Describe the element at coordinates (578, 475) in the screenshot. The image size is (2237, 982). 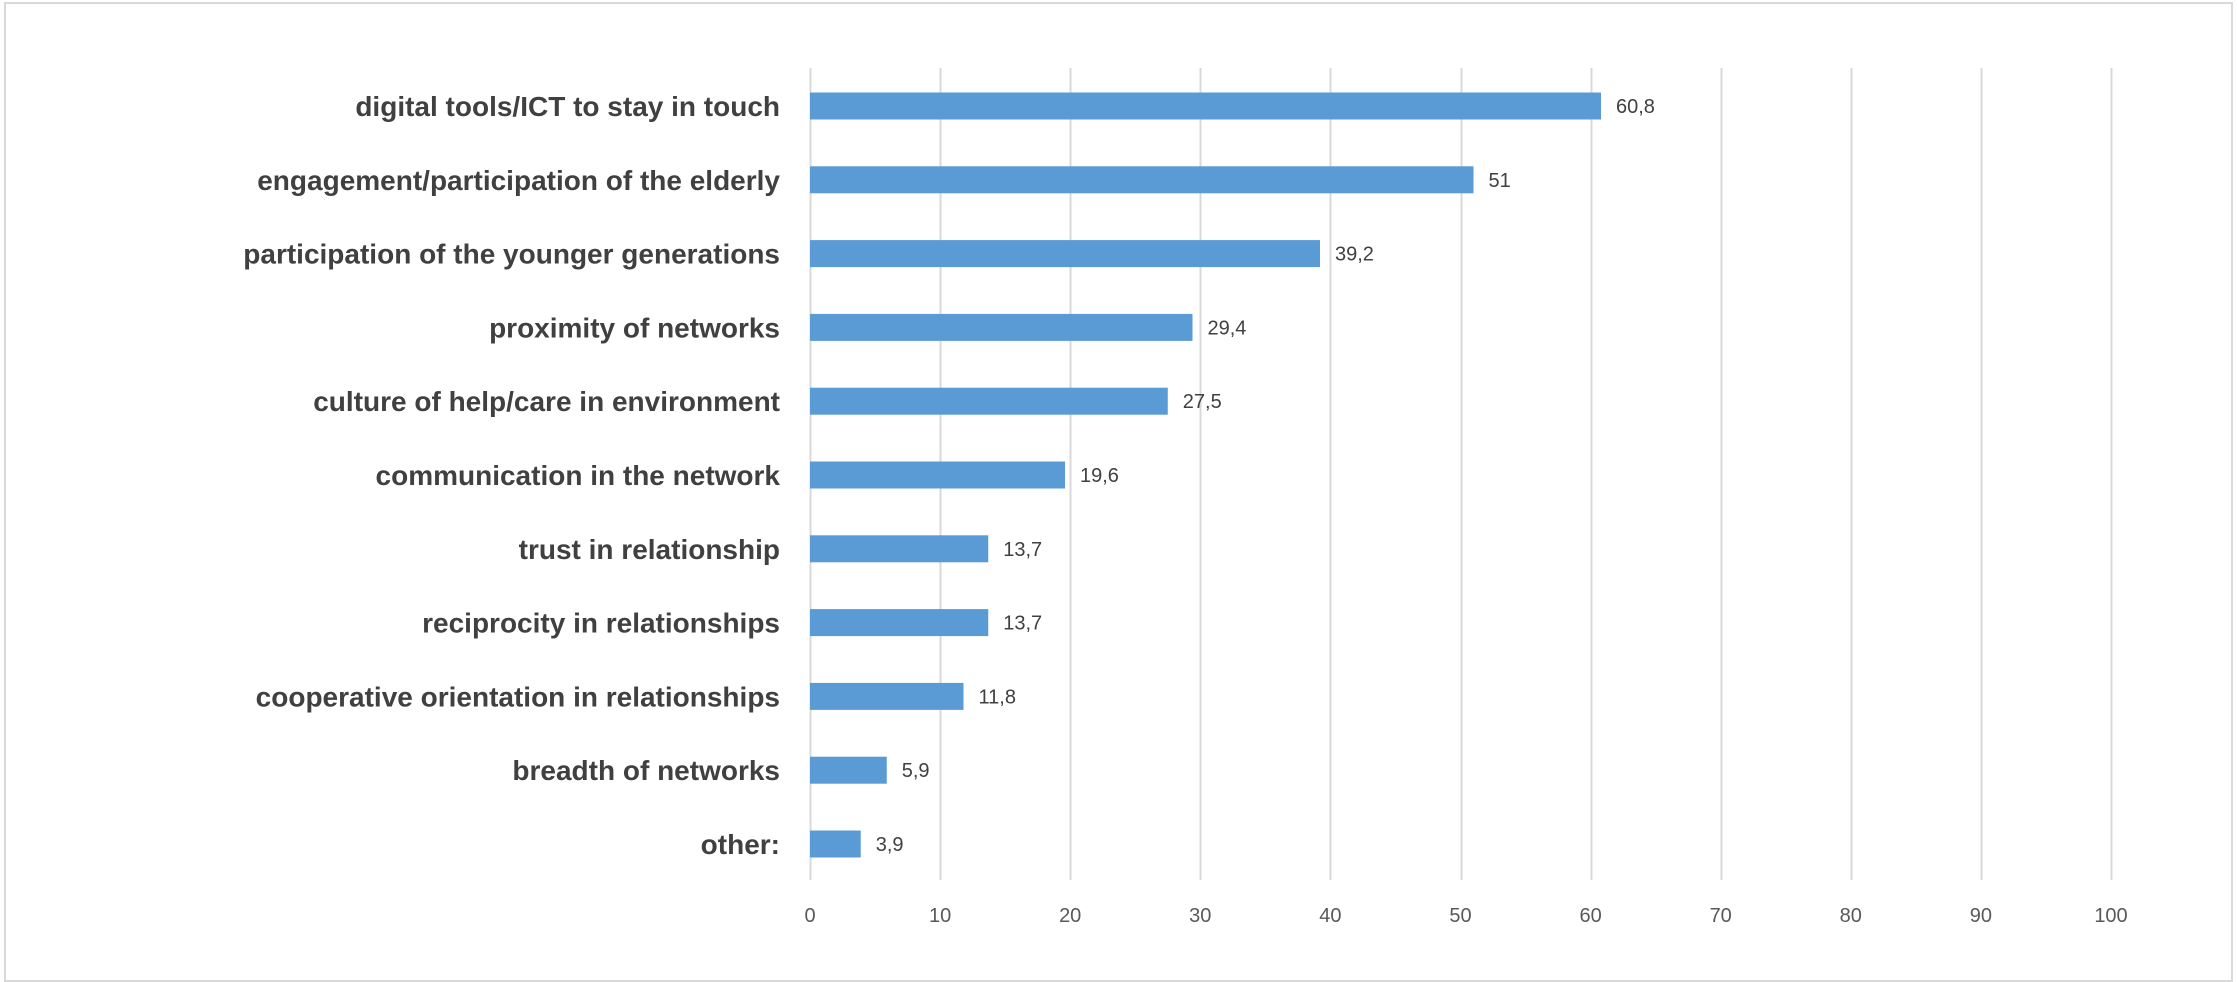
I see `category-label: communication in the network` at that location.